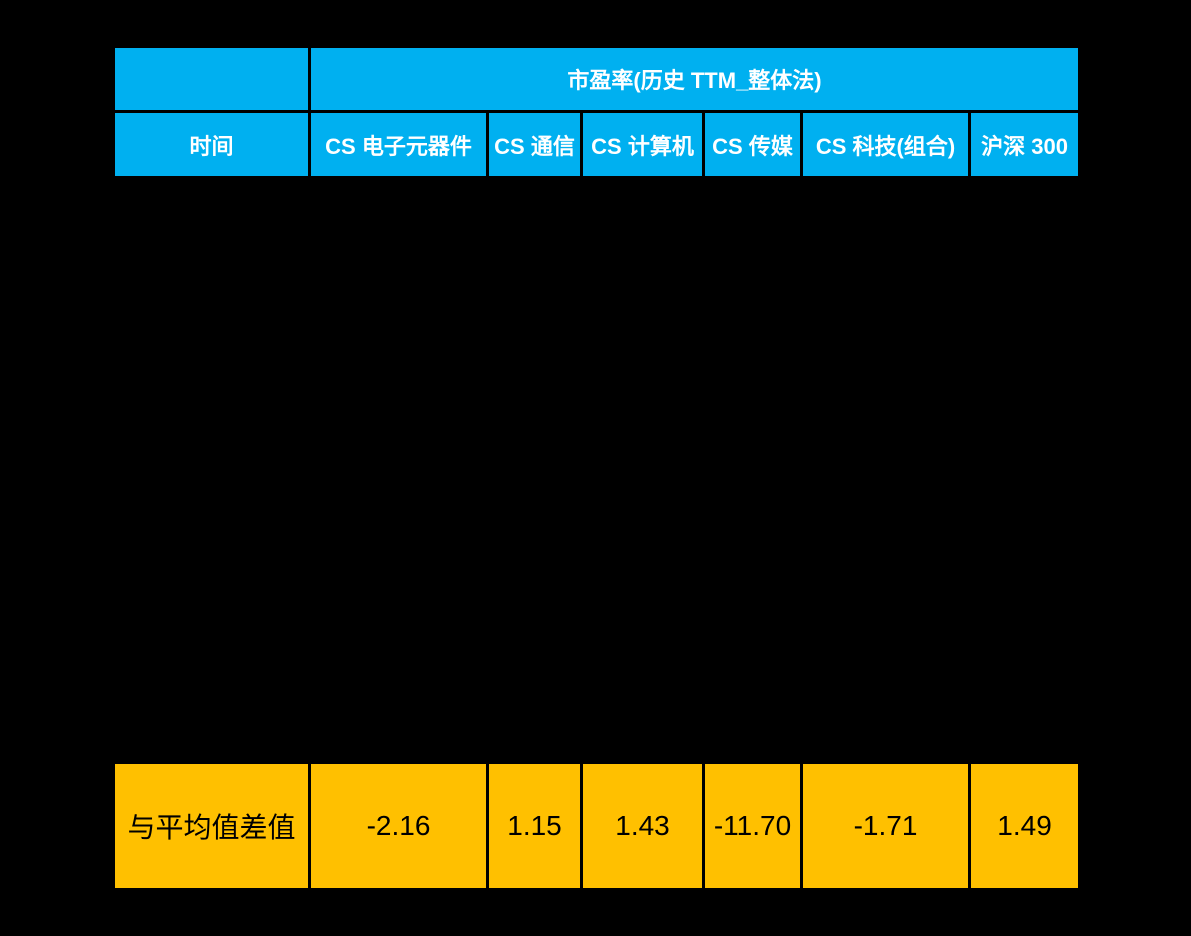  What do you see at coordinates (534, 826) in the screenshot?
I see `footer-value-cs-telecom: 1.15` at bounding box center [534, 826].